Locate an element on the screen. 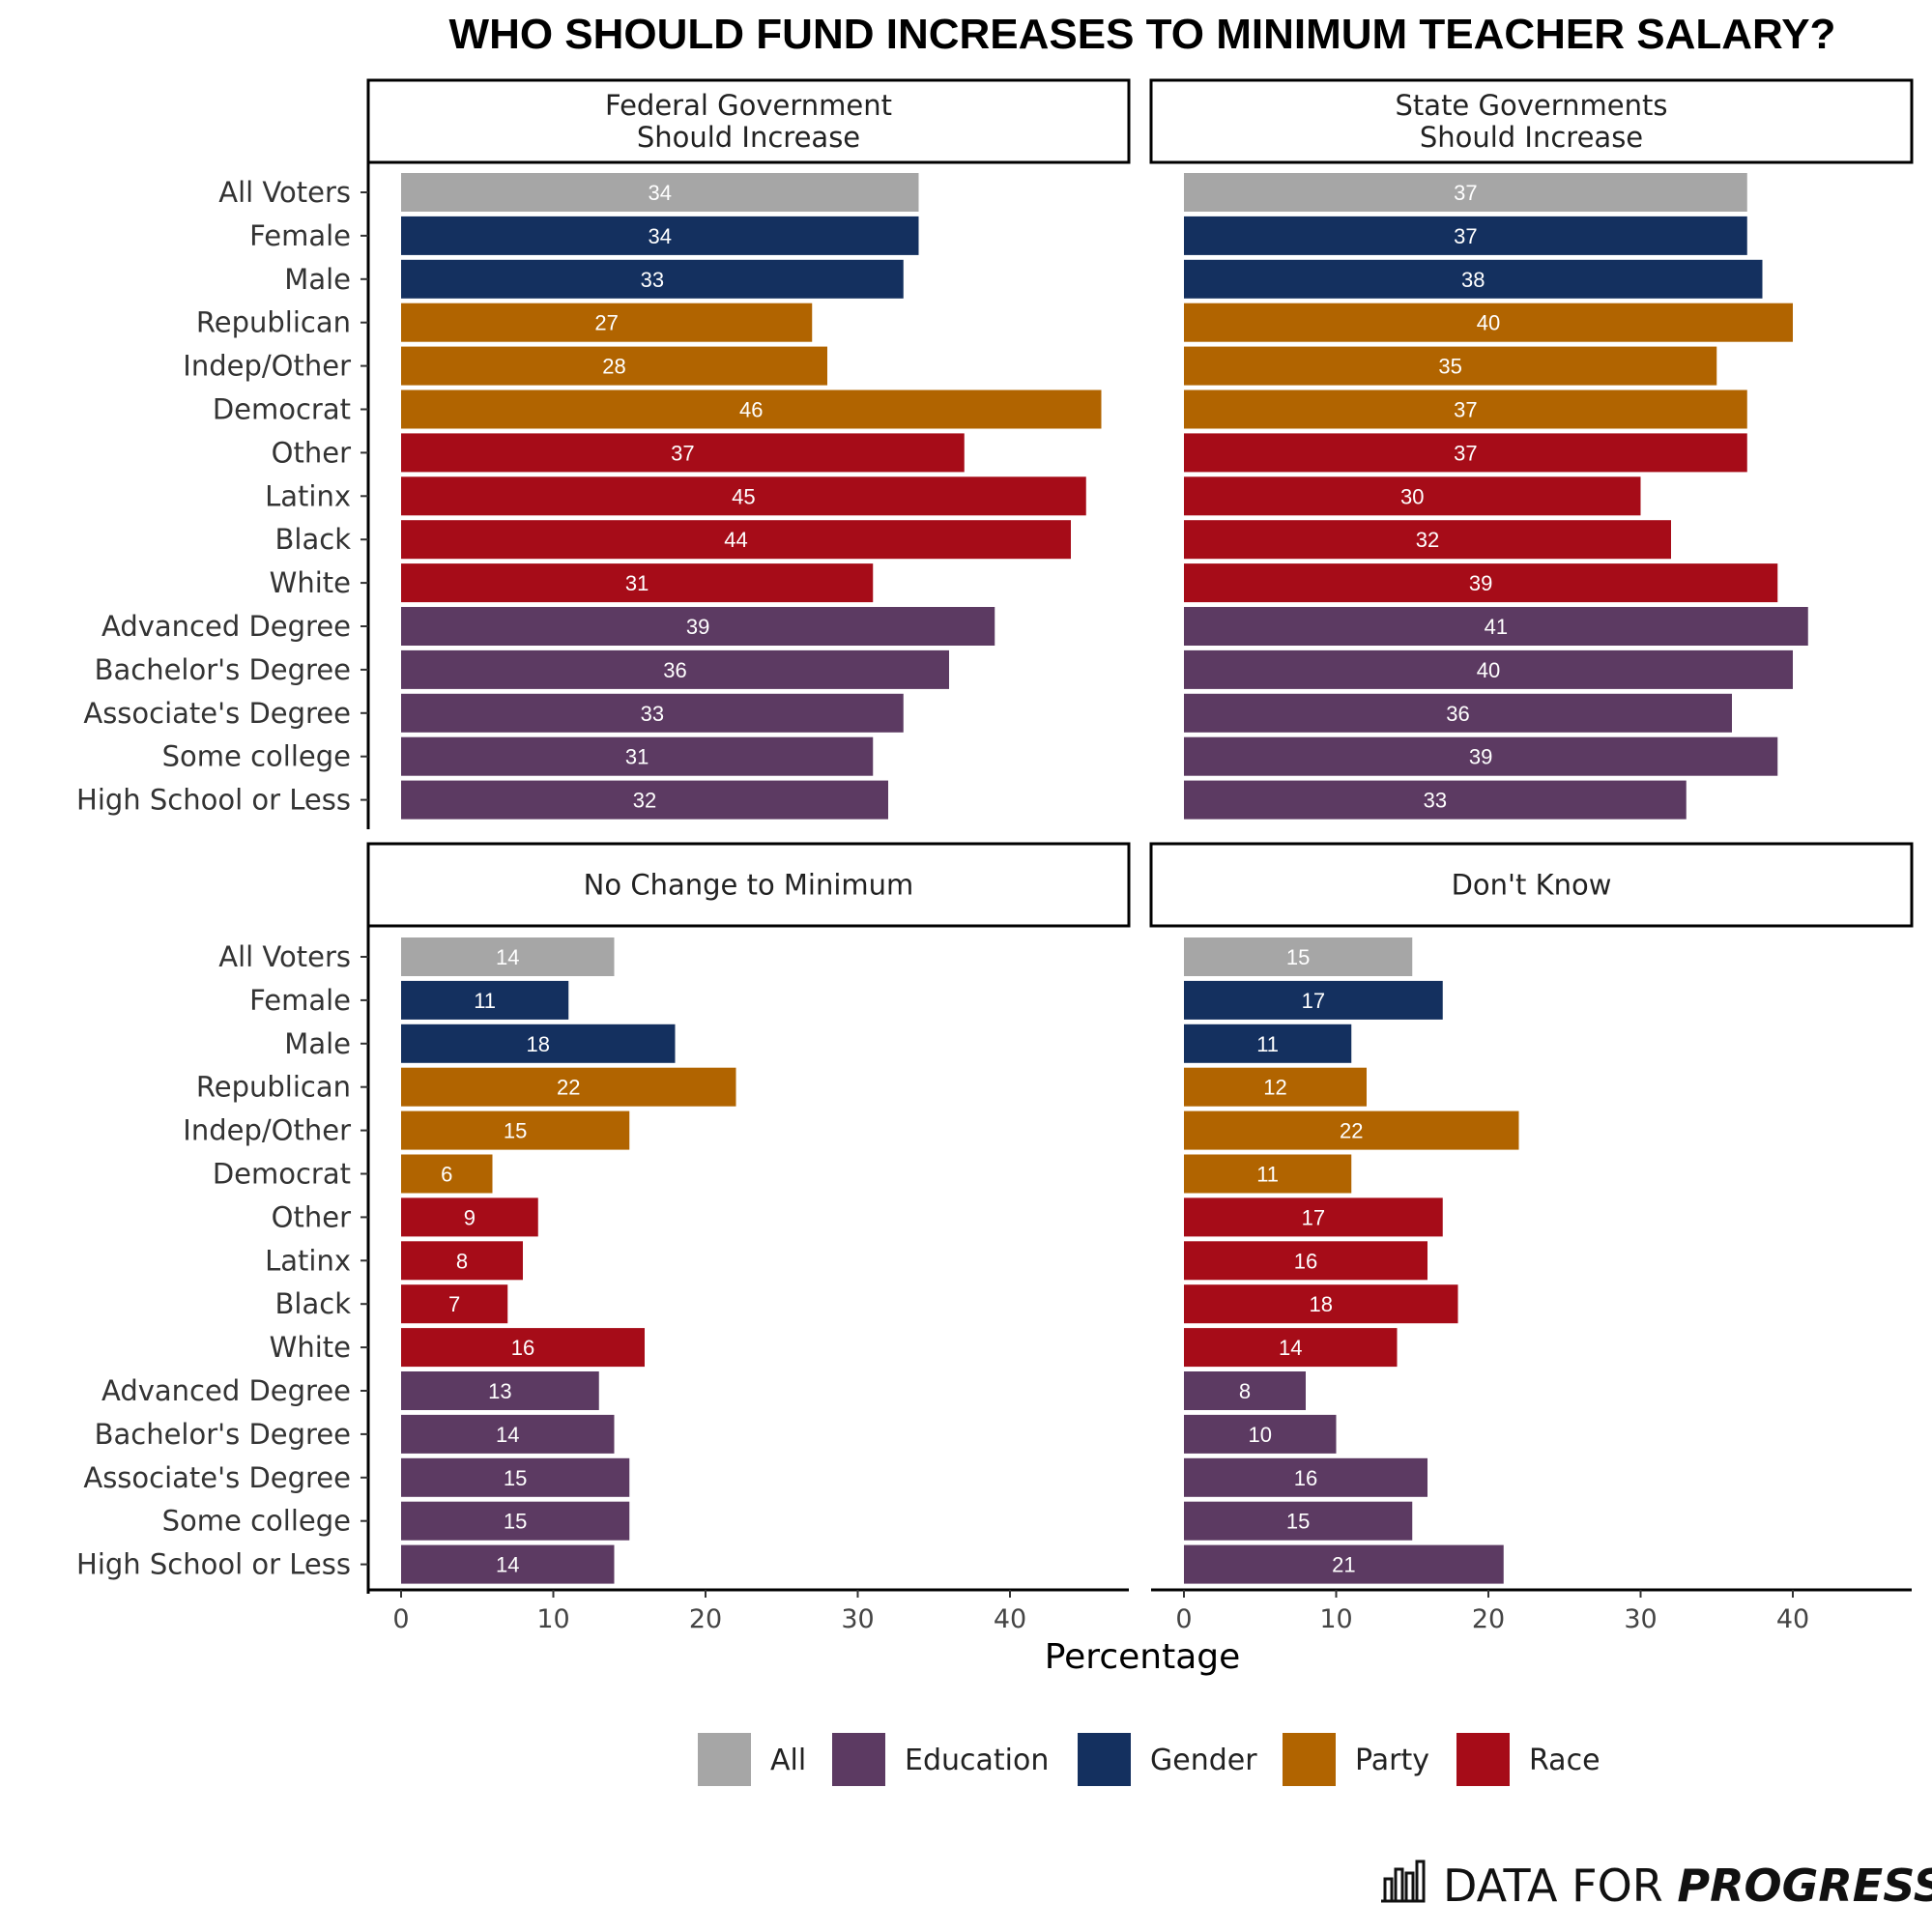  bar-value-label: 35 is located at coordinates (1449, 367).